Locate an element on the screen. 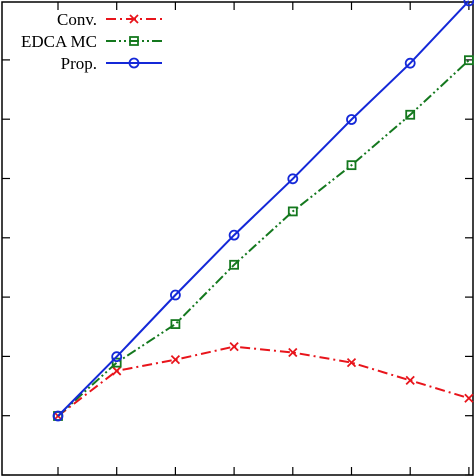 The height and width of the screenshot is (476, 474). series-line is located at coordinates (263, 381).